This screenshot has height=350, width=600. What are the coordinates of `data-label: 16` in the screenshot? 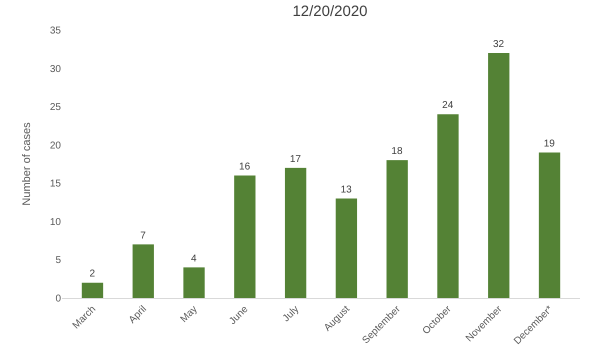 It's located at (245, 166).